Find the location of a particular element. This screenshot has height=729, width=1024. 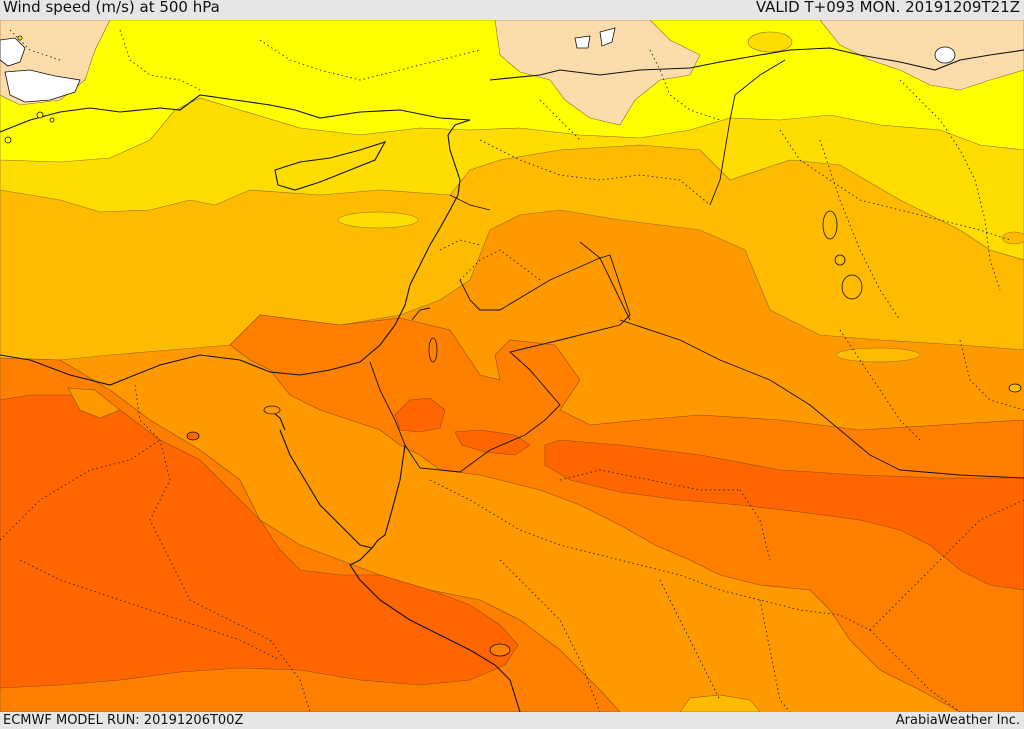

map-title: Wind speed (m/s) at 500 hPa is located at coordinates (111, 8).